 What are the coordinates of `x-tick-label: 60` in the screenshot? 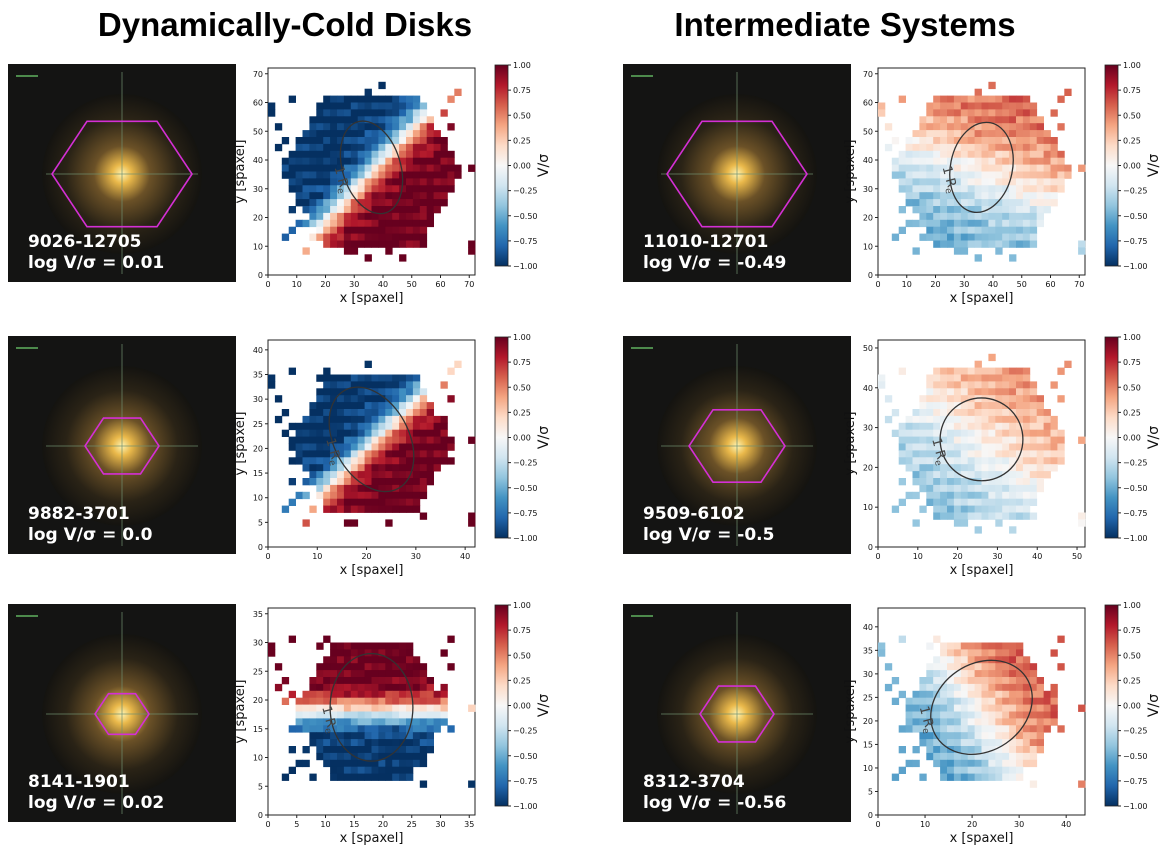 It's located at (1050, 284).